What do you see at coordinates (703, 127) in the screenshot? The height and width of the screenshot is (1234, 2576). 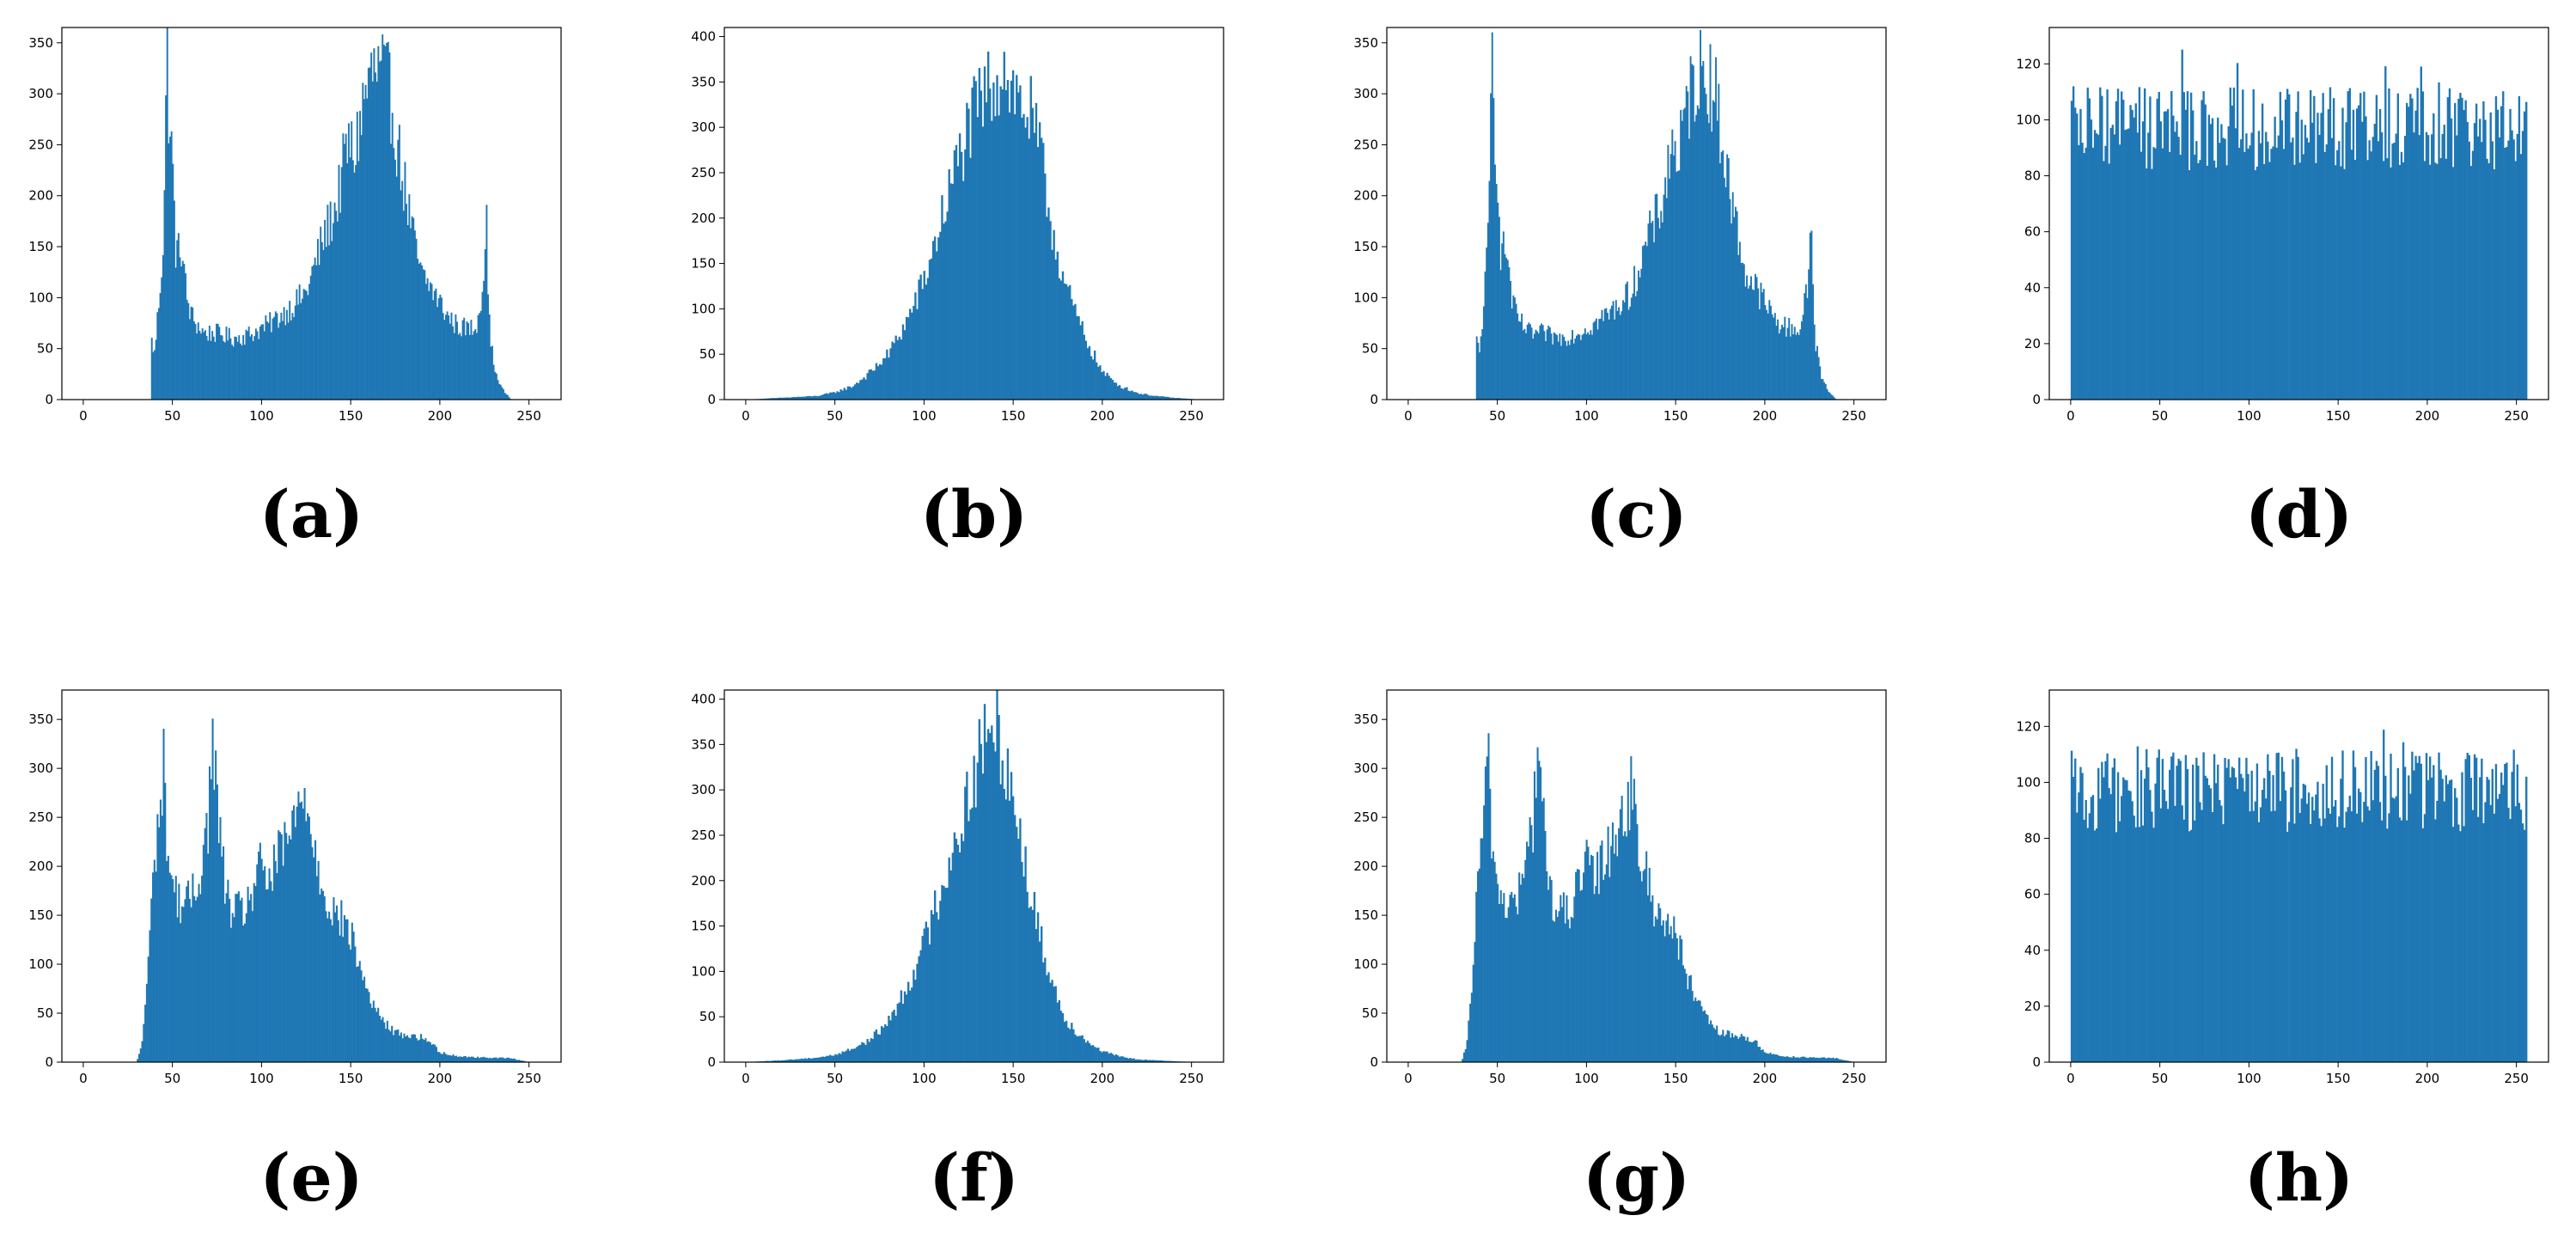 I see `y-tick-label: 300` at bounding box center [703, 127].